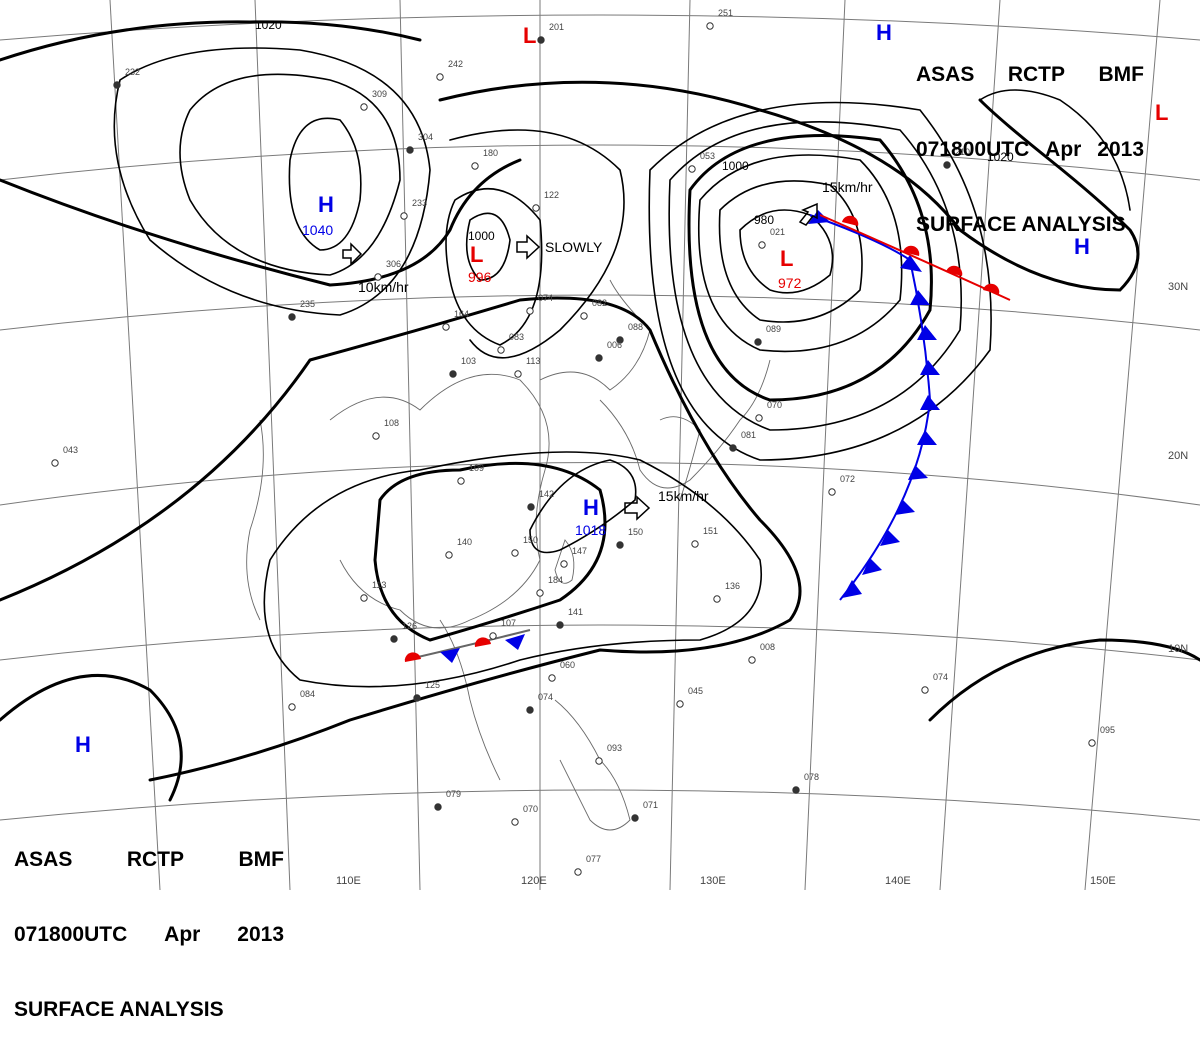 Image resolution: width=1200 pixels, height=1047 pixels. I want to click on station-pressure: 126, so click(409, 626).